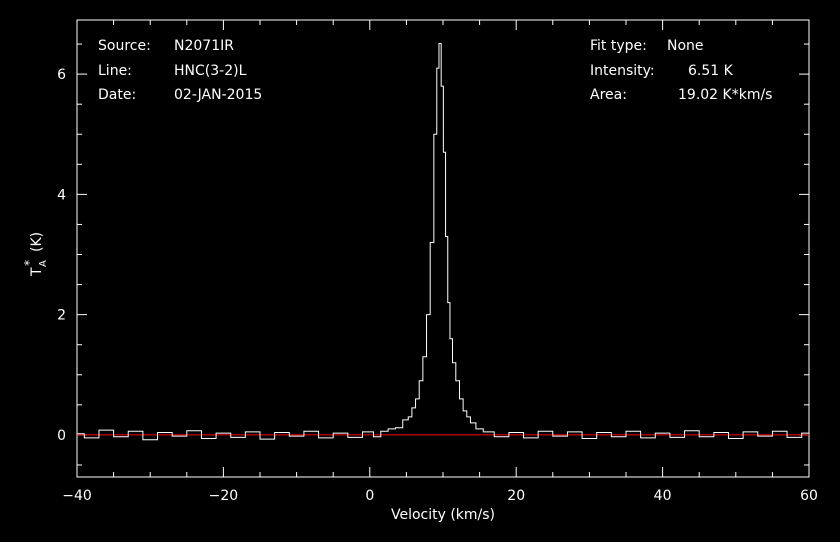 The height and width of the screenshot is (542, 840). I want to click on date-label: Date:, so click(117, 95).